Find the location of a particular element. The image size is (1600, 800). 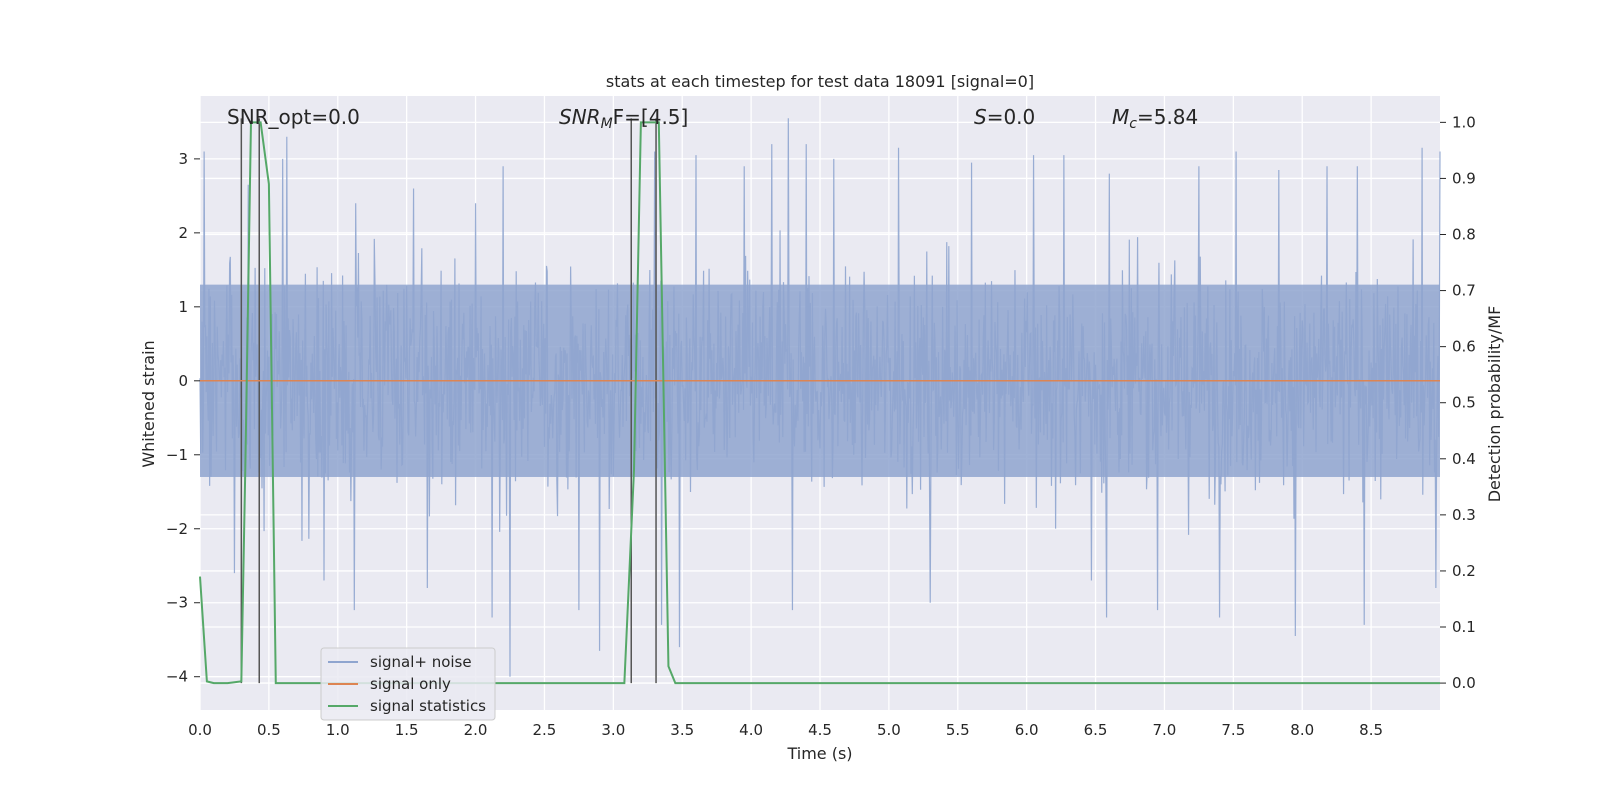

annotation-s: S=0.0 is located at coordinates (1004, 117).